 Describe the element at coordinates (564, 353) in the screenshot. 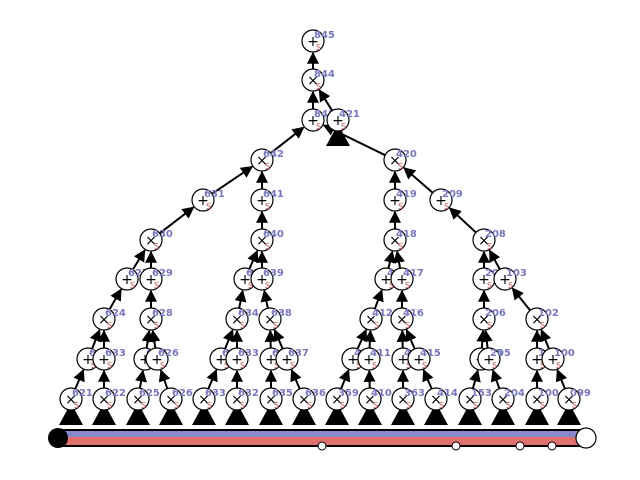

I see `node-label: 100` at that location.